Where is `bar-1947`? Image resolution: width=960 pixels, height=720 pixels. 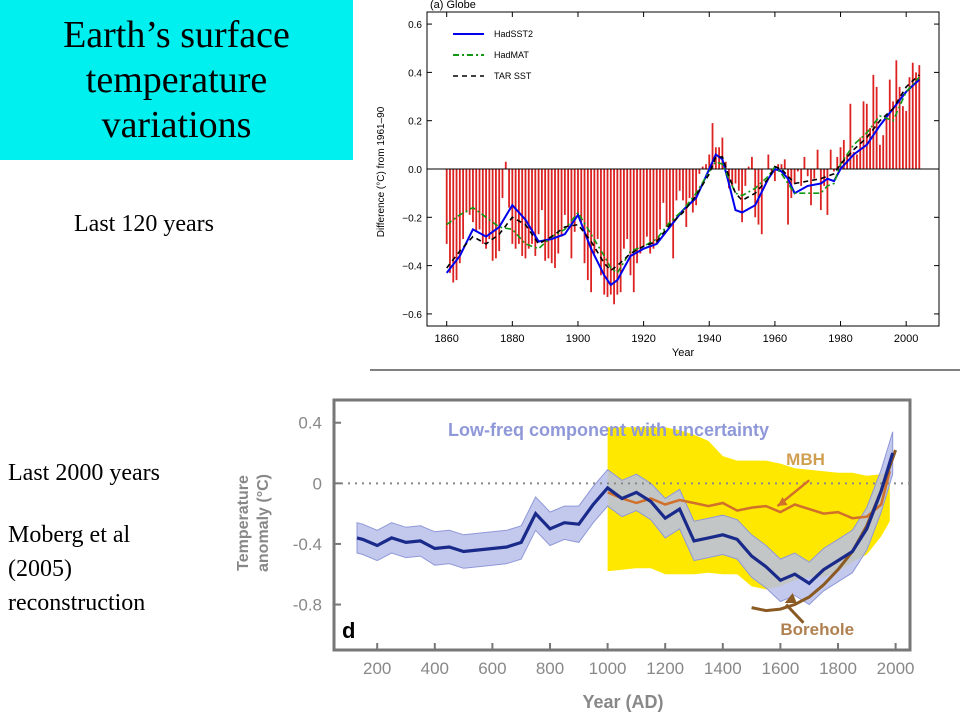 bar-1947 is located at coordinates (732, 177).